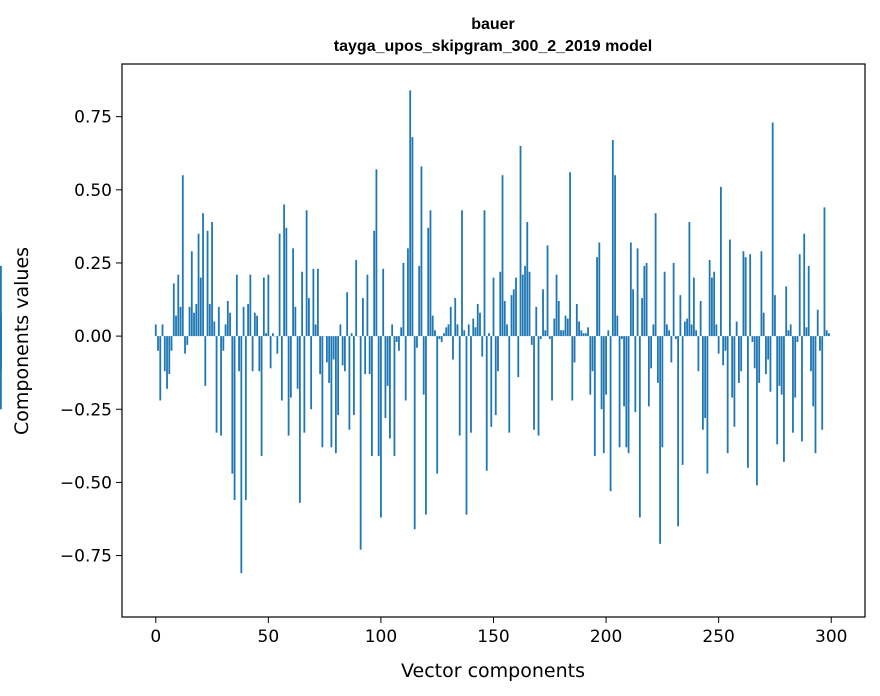  I want to click on x-tick-label: 100, so click(381, 637).